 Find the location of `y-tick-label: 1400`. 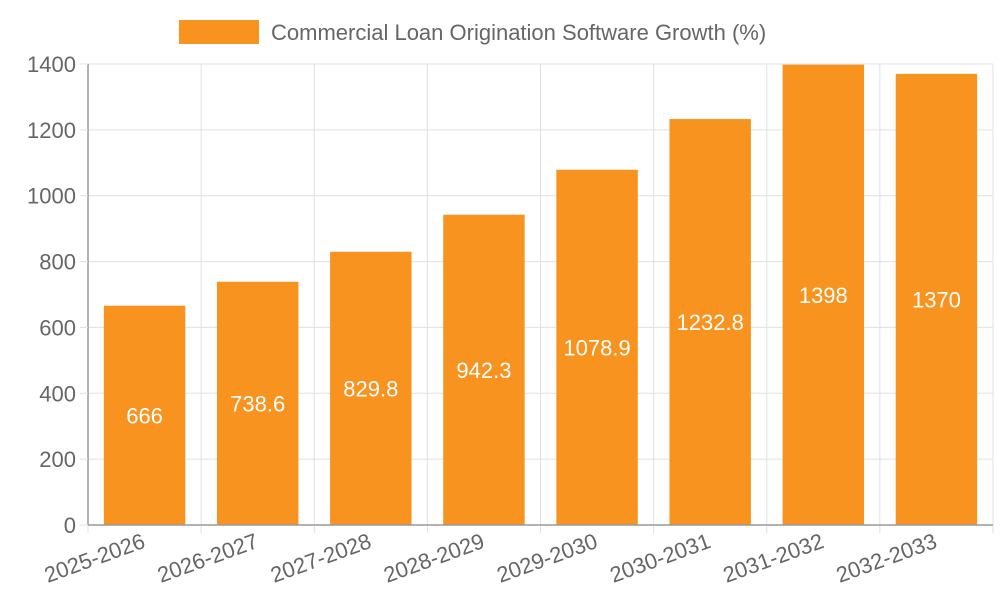

y-tick-label: 1400 is located at coordinates (51, 64).